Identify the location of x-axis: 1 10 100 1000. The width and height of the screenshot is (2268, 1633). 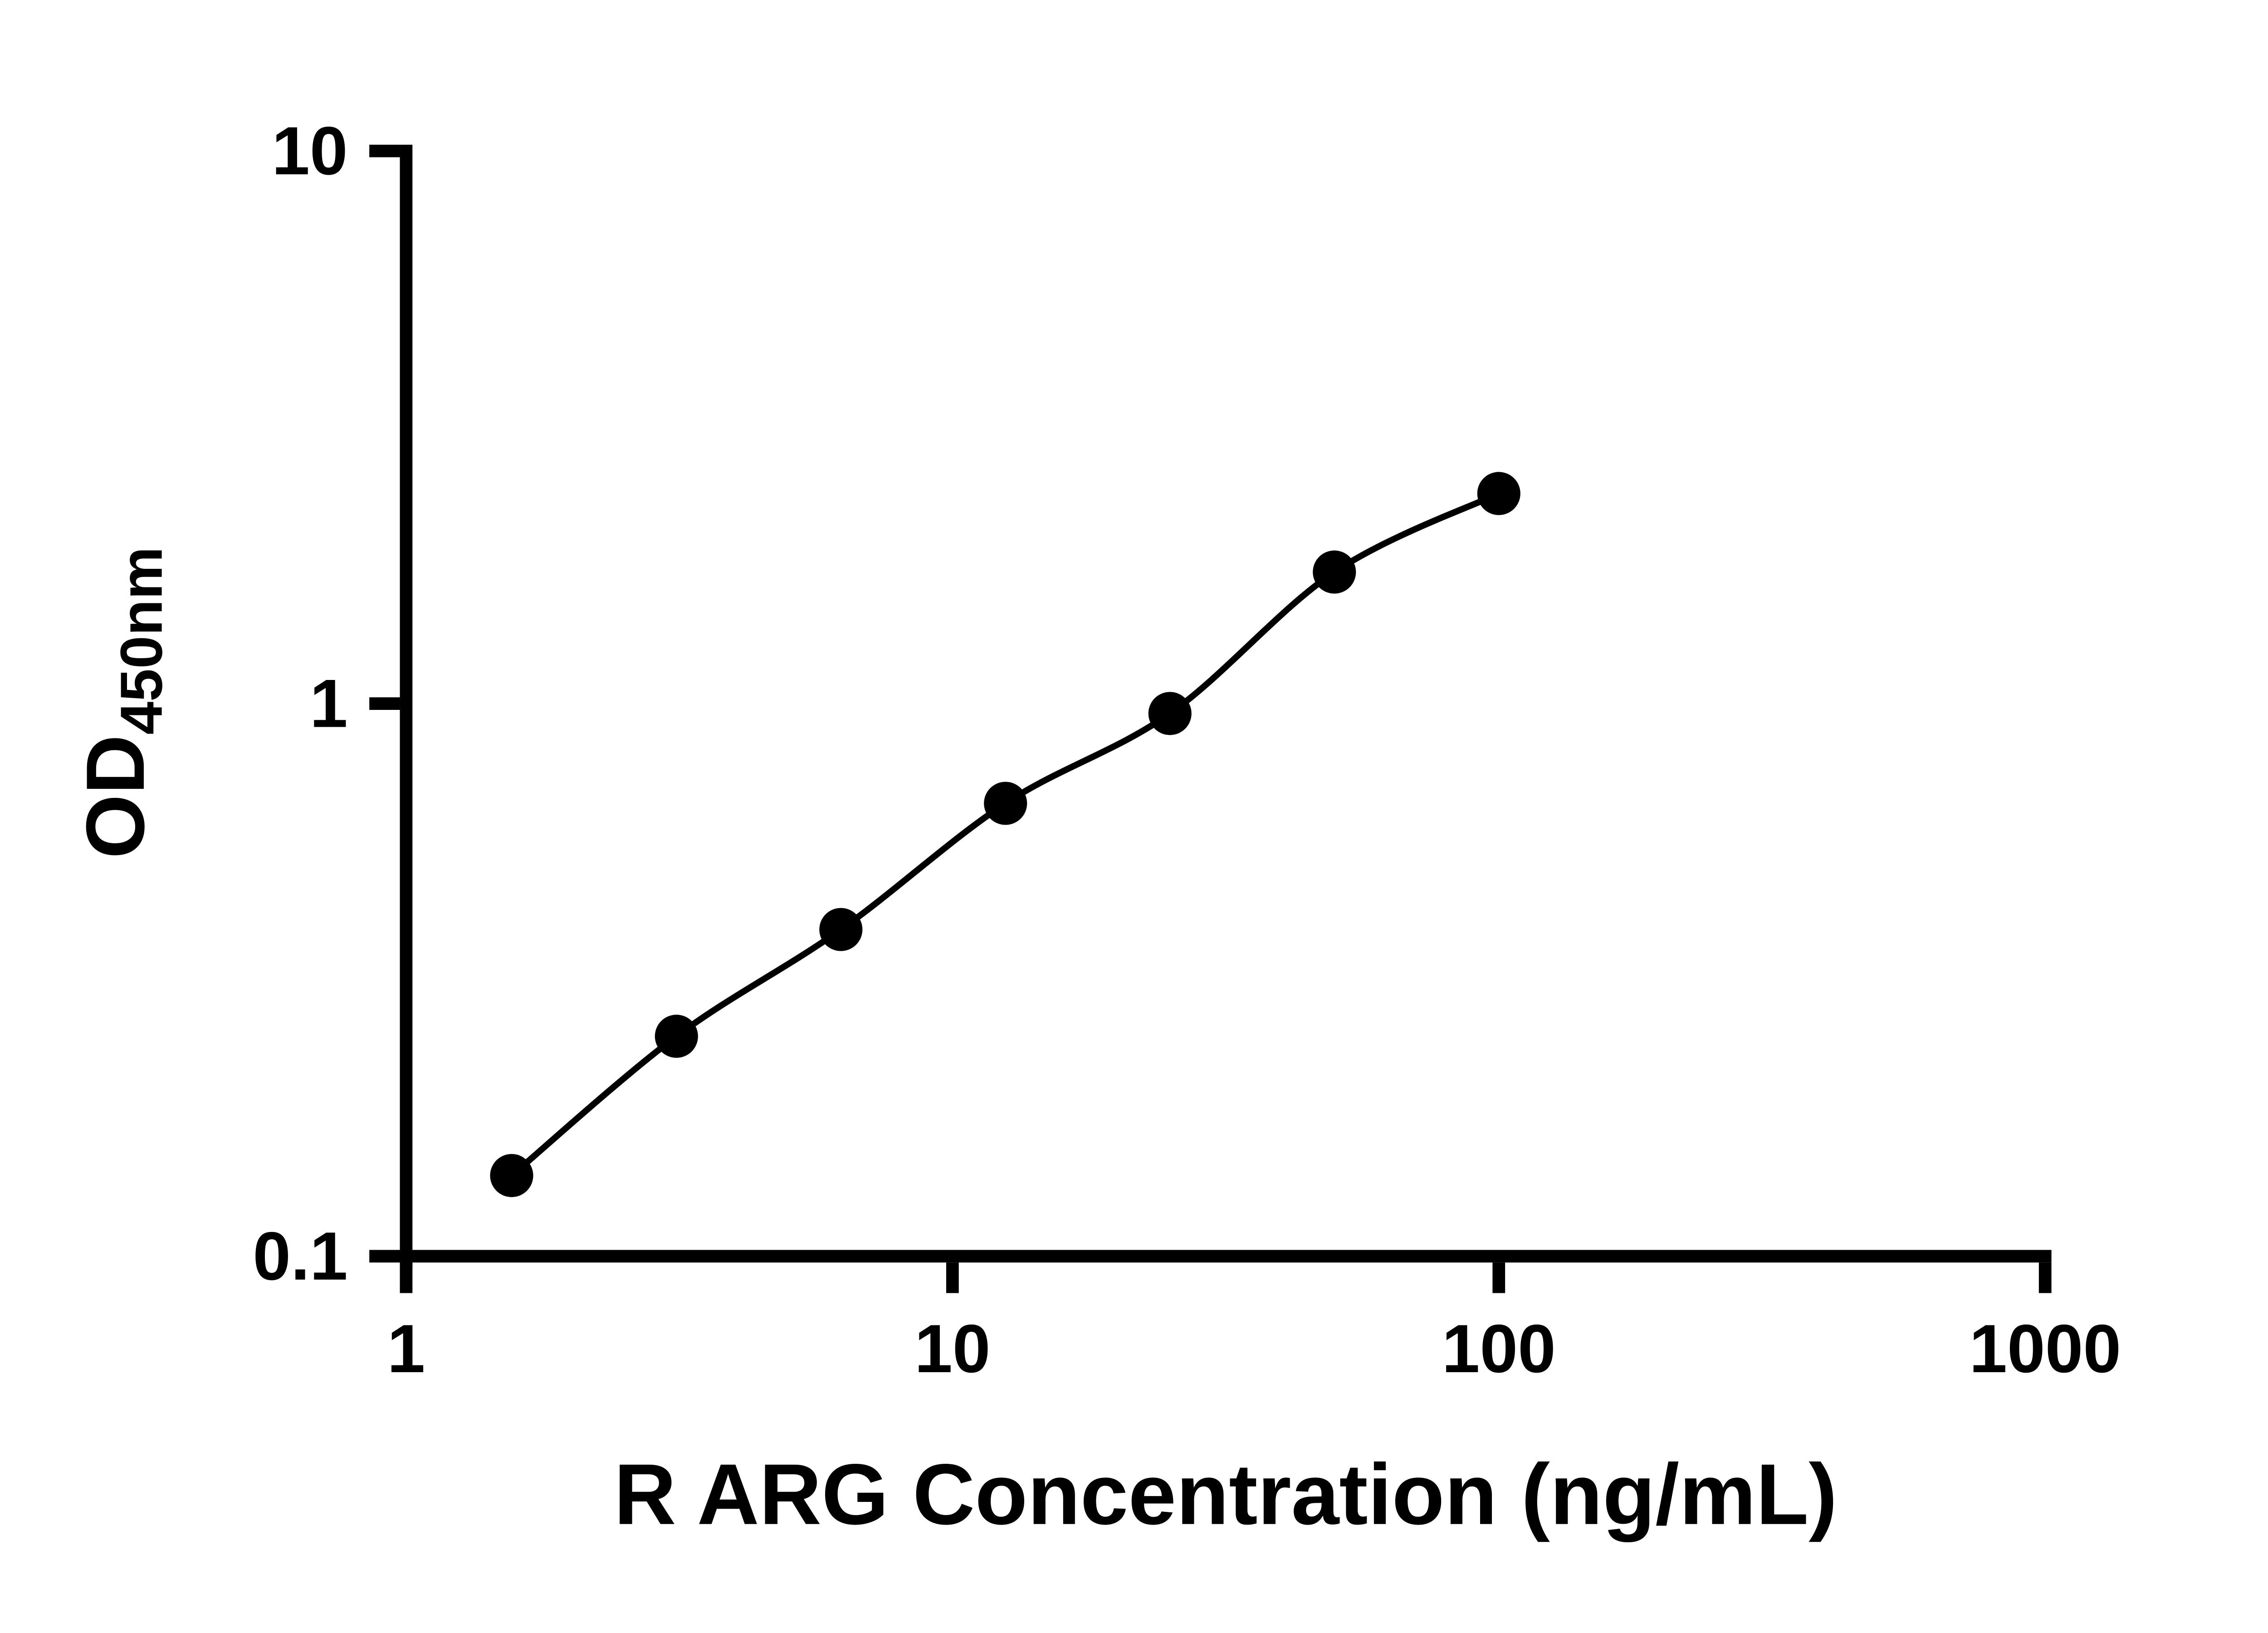
(1254, 1318).